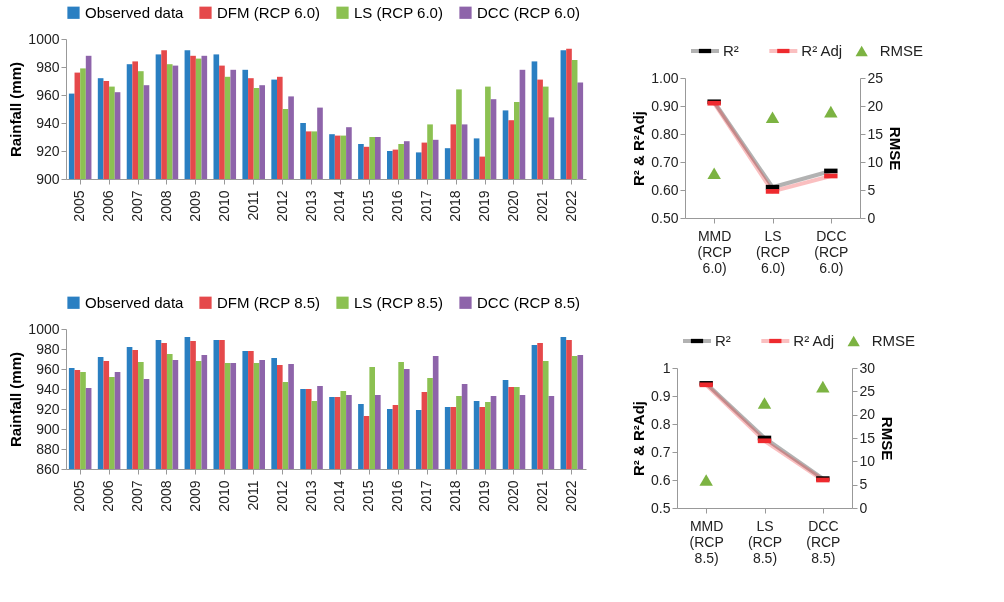  What do you see at coordinates (661, 507) in the screenshot?
I see `y-tick-label: 0.5` at bounding box center [661, 507].